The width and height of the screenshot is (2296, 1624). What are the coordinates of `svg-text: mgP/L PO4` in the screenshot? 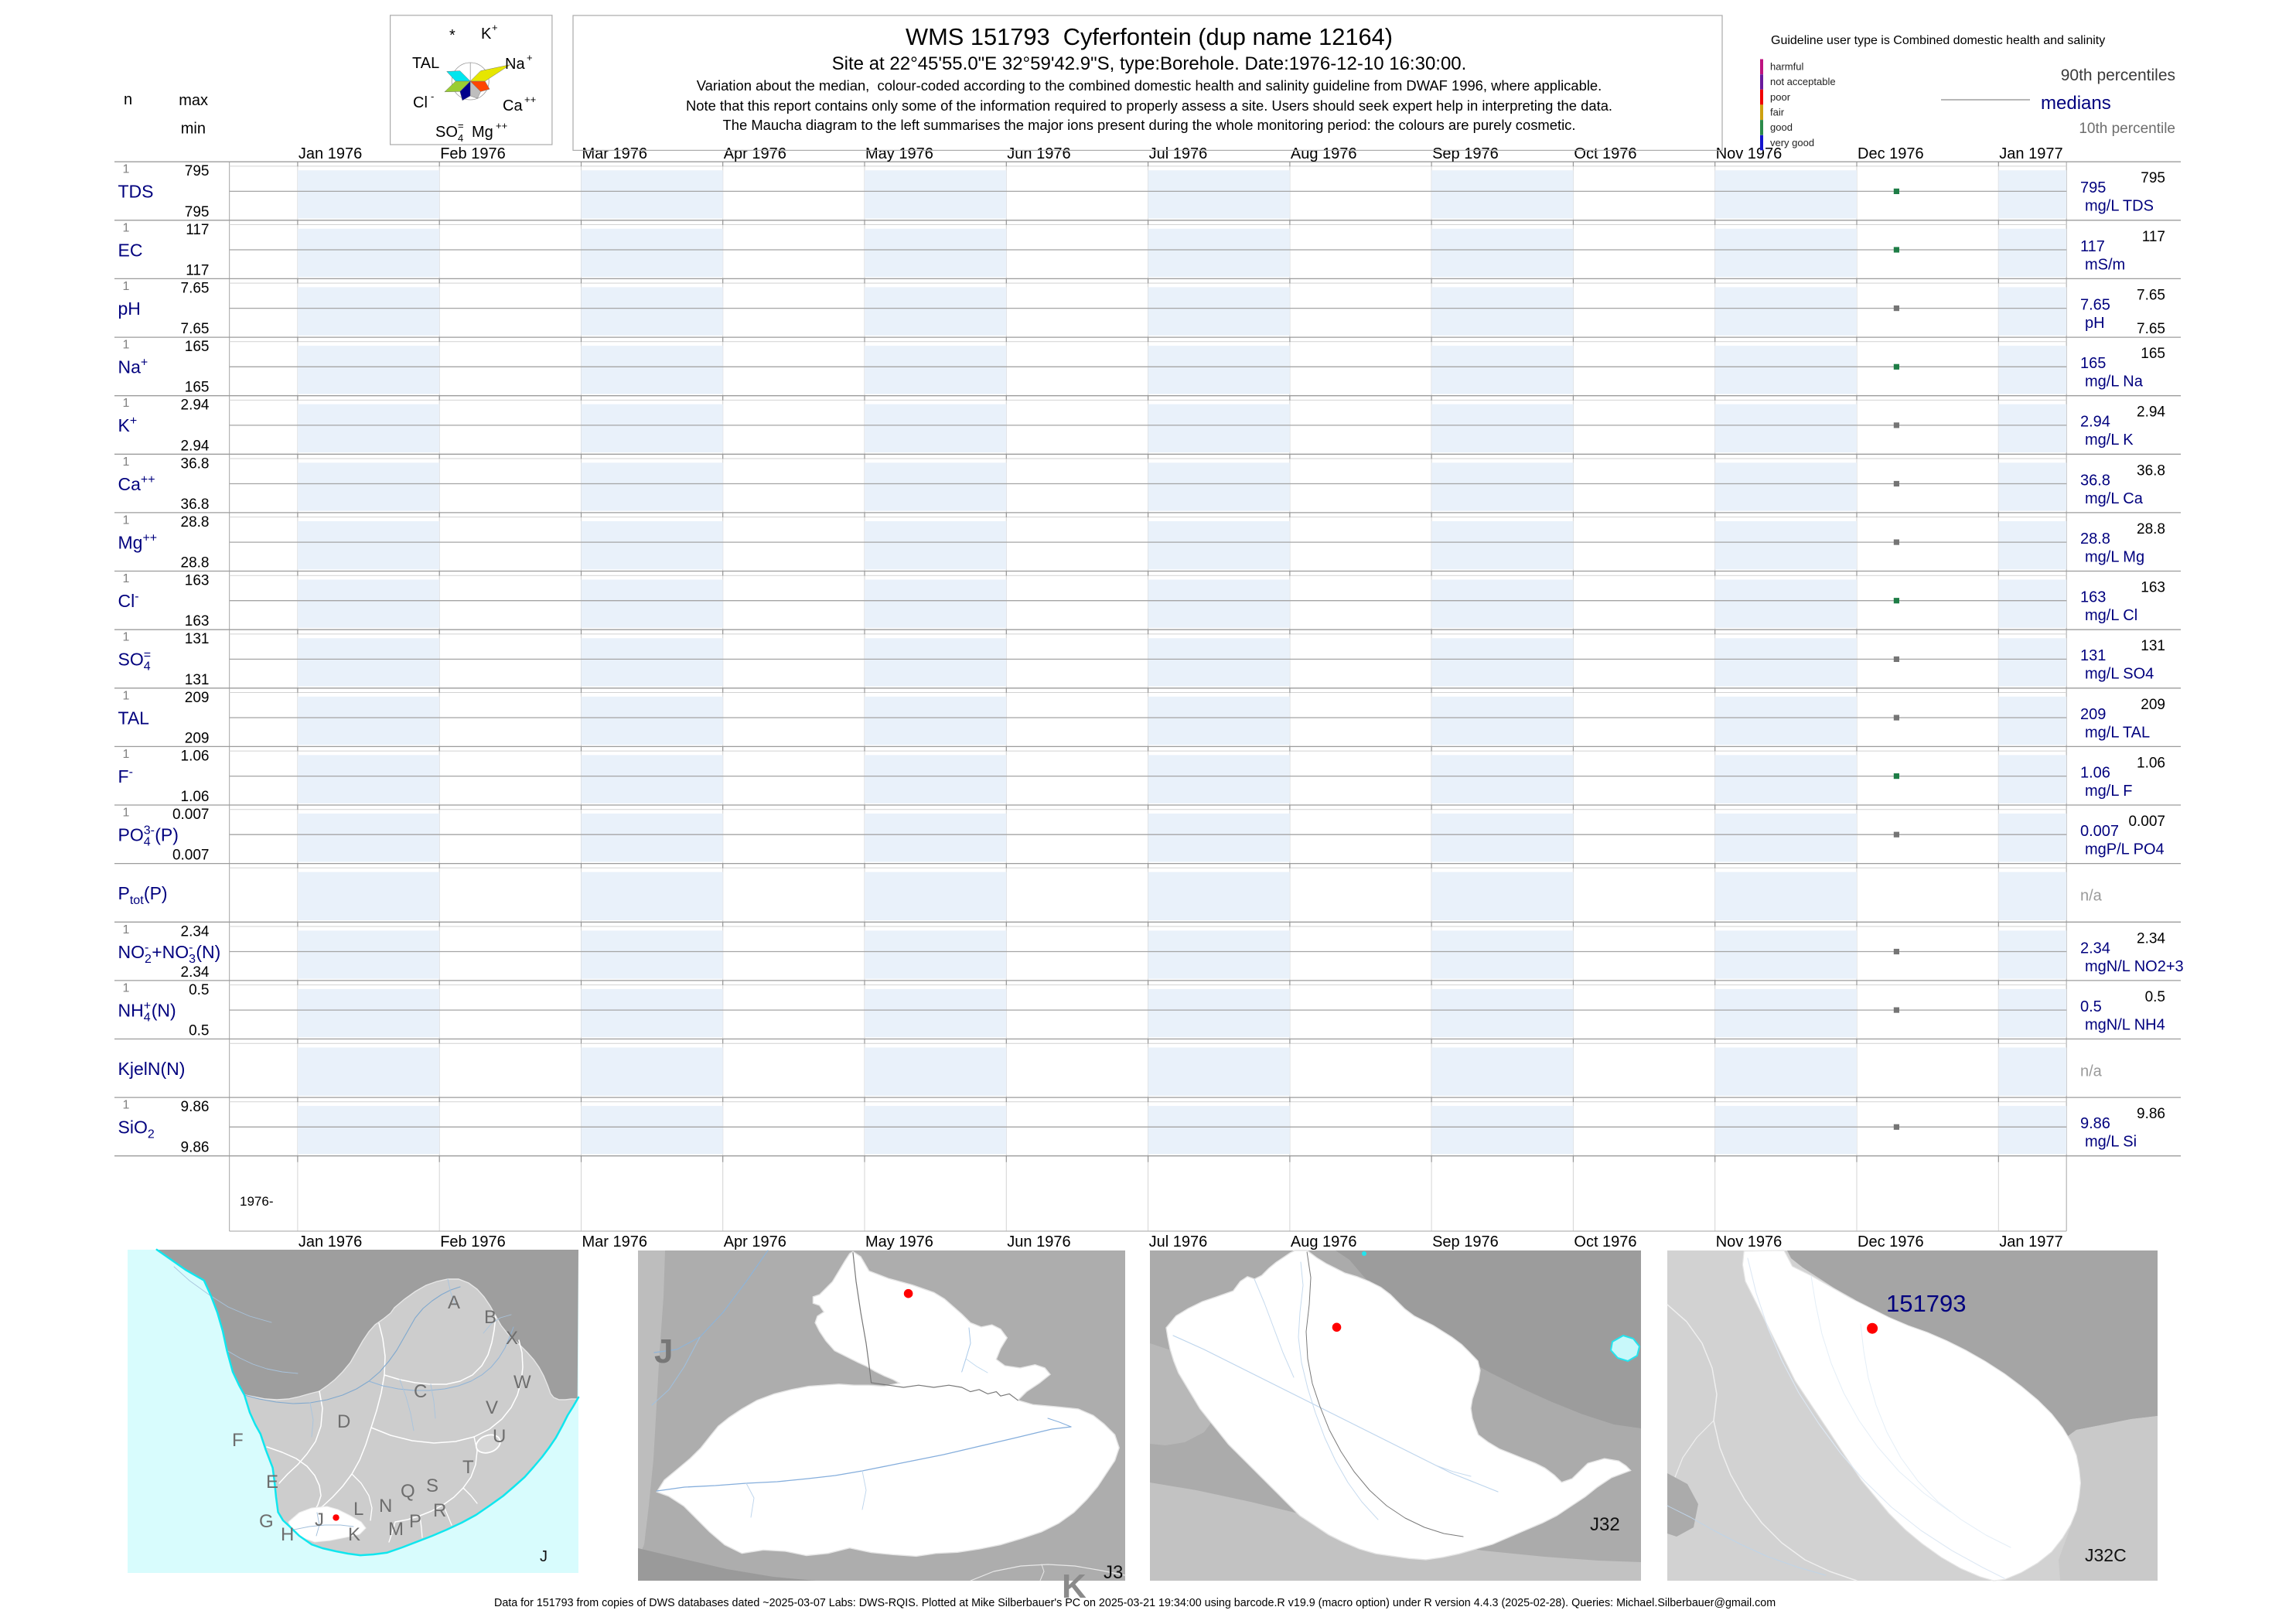 It's located at (2125, 849).